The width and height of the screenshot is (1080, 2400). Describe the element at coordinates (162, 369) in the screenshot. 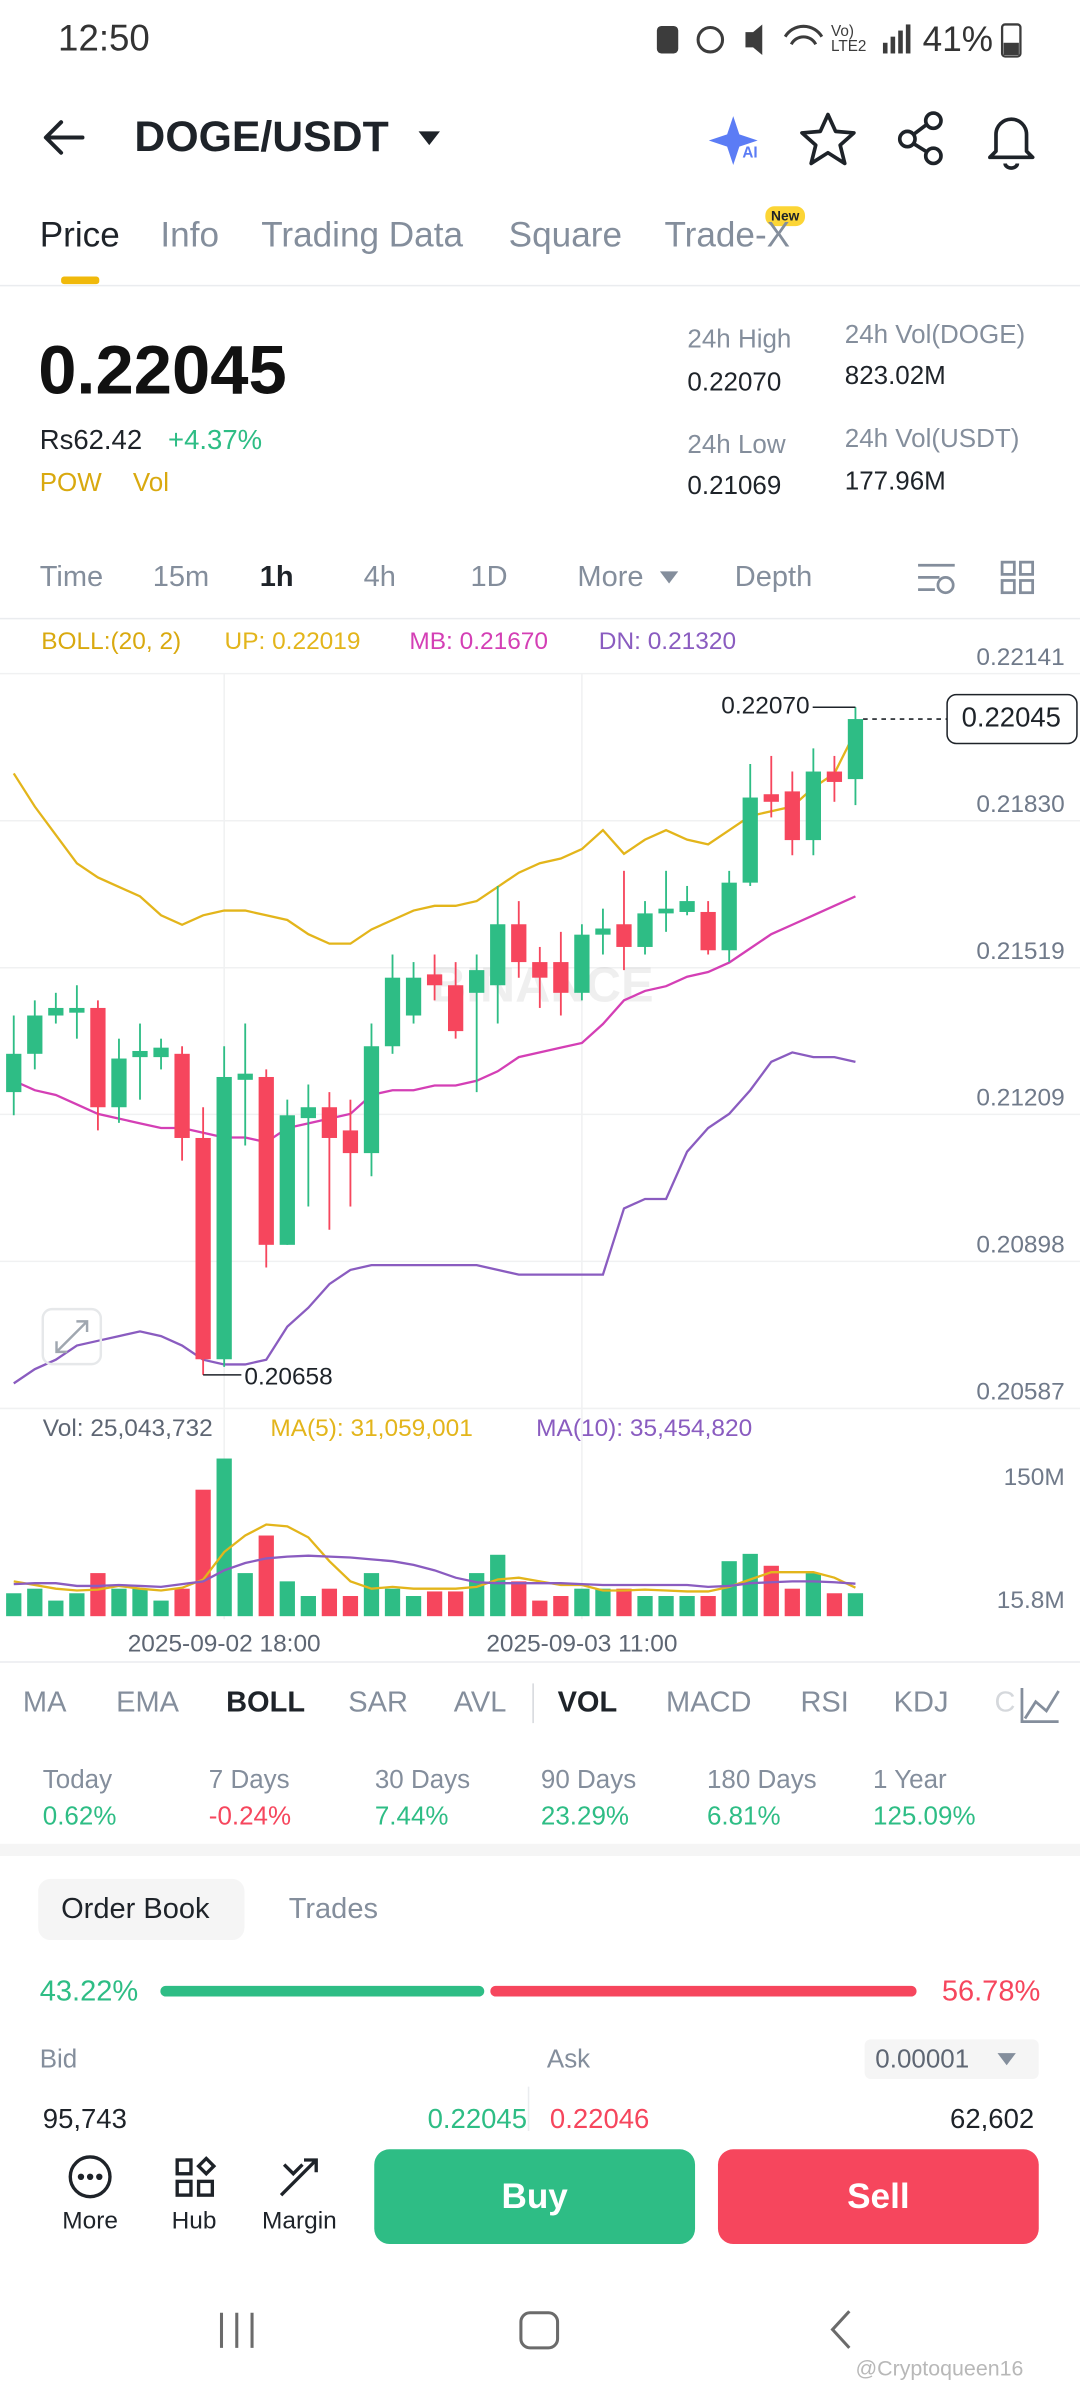

I see `last-price: 0.22045` at that location.